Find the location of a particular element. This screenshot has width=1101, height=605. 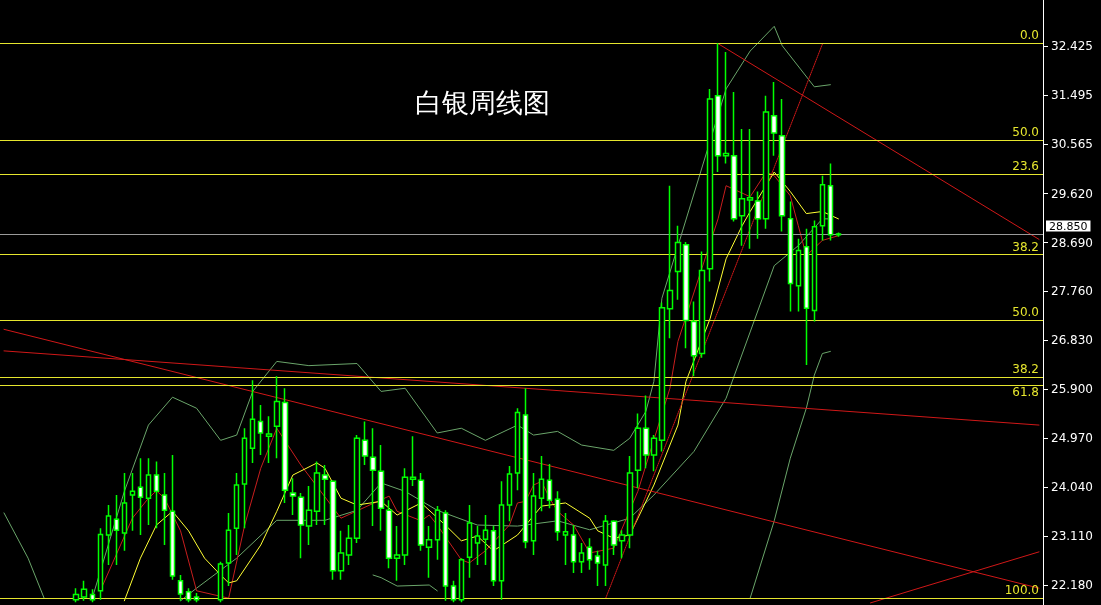

ref-line-label: 28.850 is located at coordinates (1068, 226).